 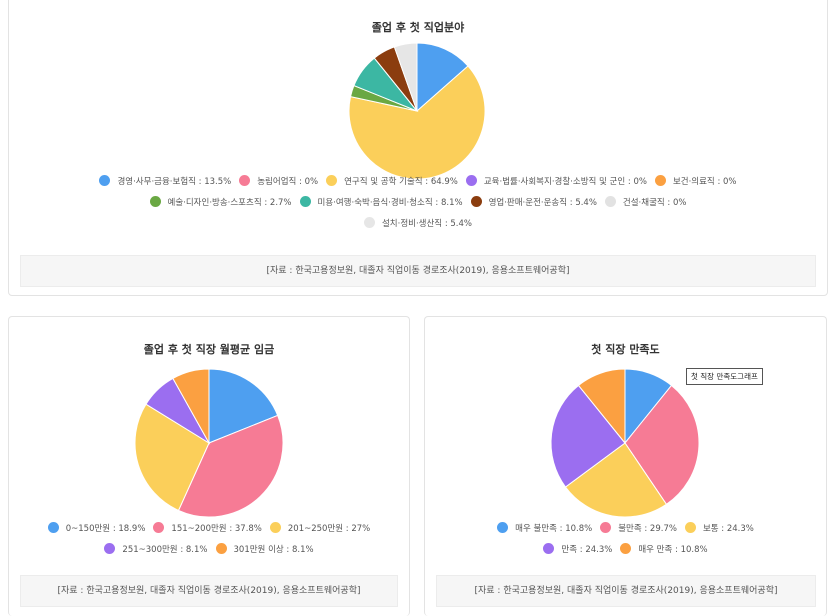 What do you see at coordinates (654, 203) in the screenshot?
I see `legend-label: 건설·채굴직 : 0%` at bounding box center [654, 203].